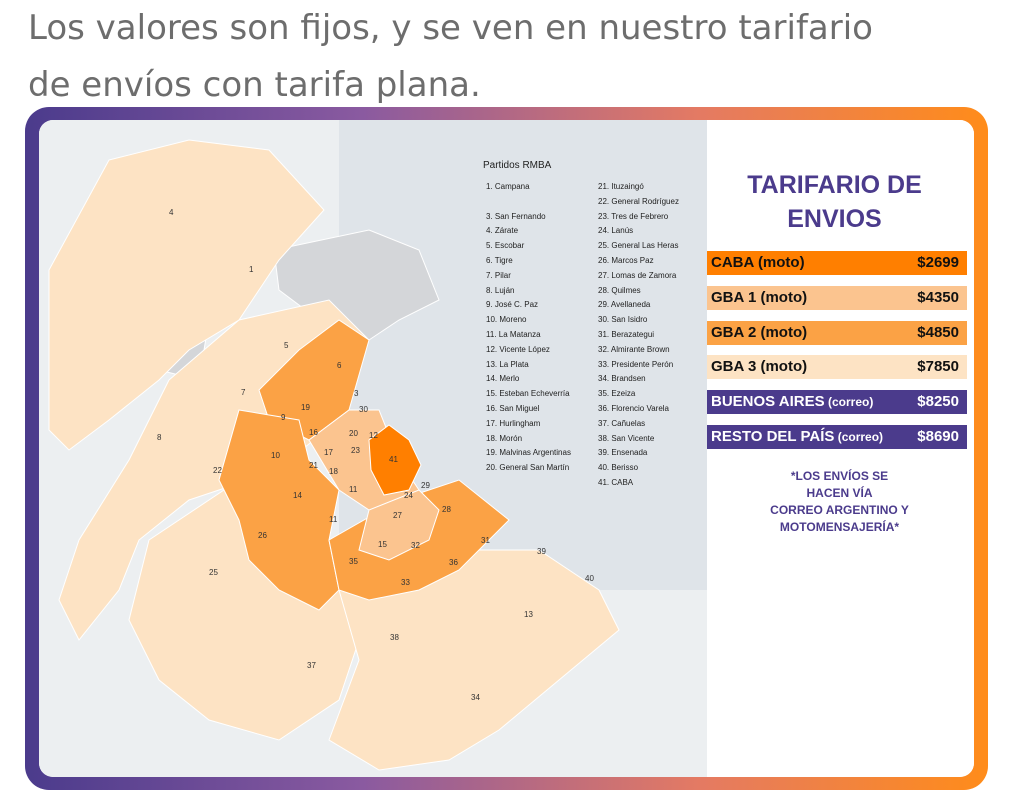  What do you see at coordinates (415, 545) in the screenshot?
I see `partido-number: 32` at bounding box center [415, 545].